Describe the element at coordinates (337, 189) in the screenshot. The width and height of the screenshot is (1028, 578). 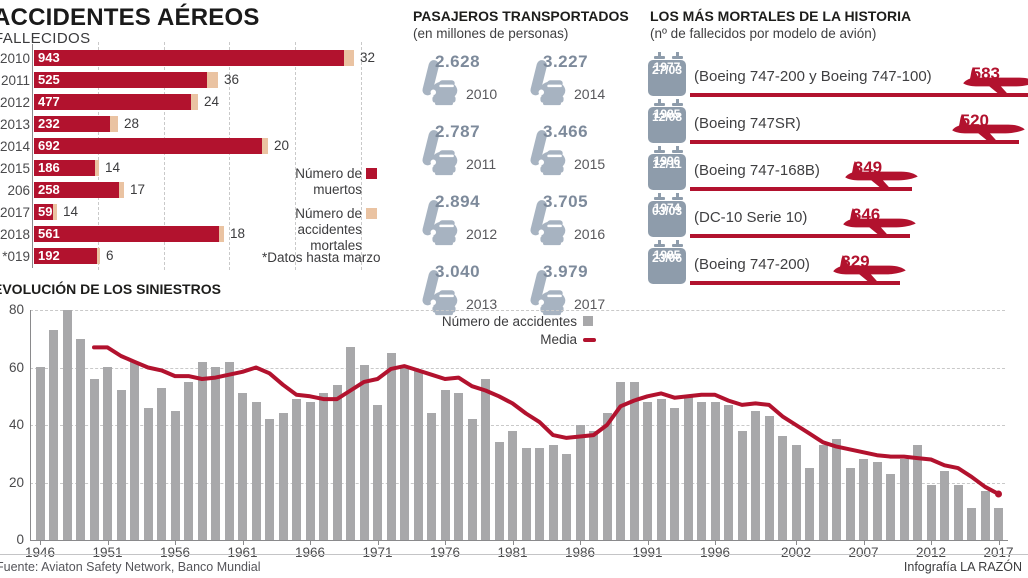
I see `legend-line: muertos` at that location.